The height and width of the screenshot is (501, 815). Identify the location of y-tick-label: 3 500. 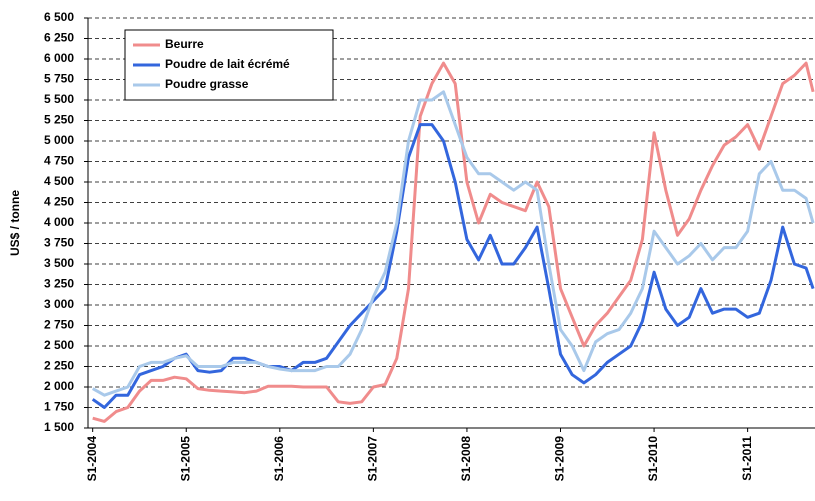
(59, 263).